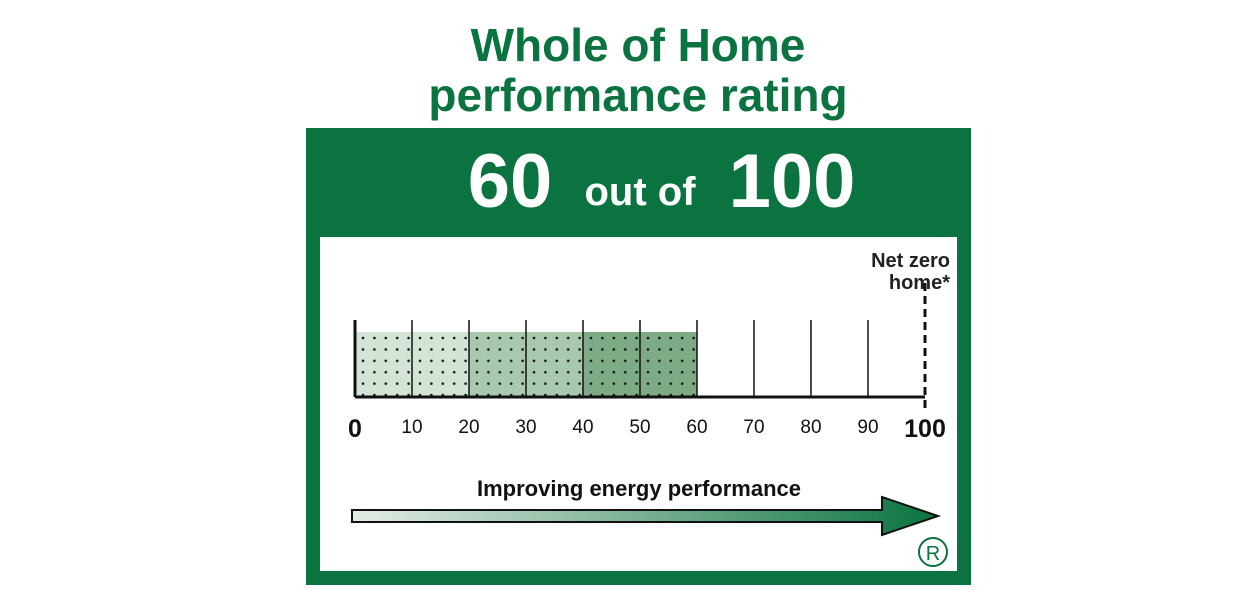  Describe the element at coordinates (355, 429) in the screenshot. I see `x-tick-label: 0` at that location.